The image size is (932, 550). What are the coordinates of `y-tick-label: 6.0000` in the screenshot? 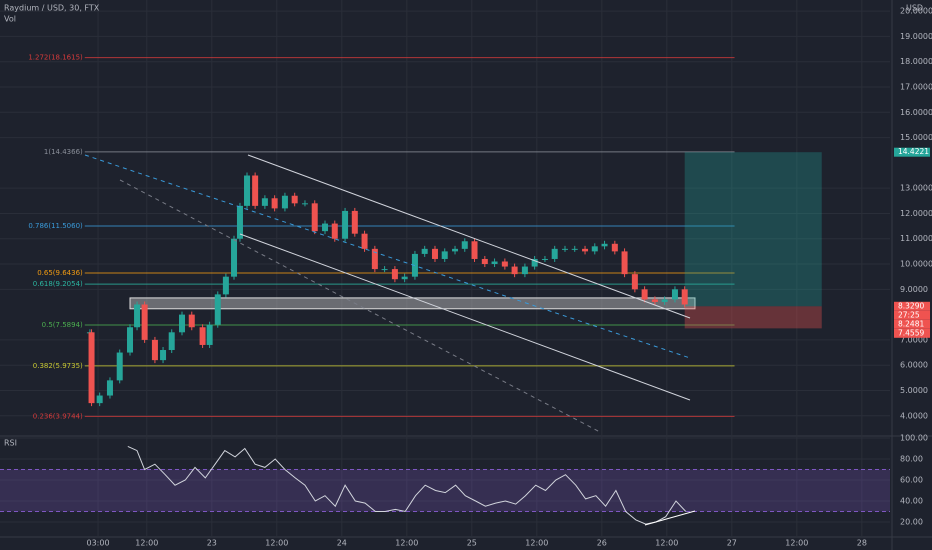 It's located at (914, 365).